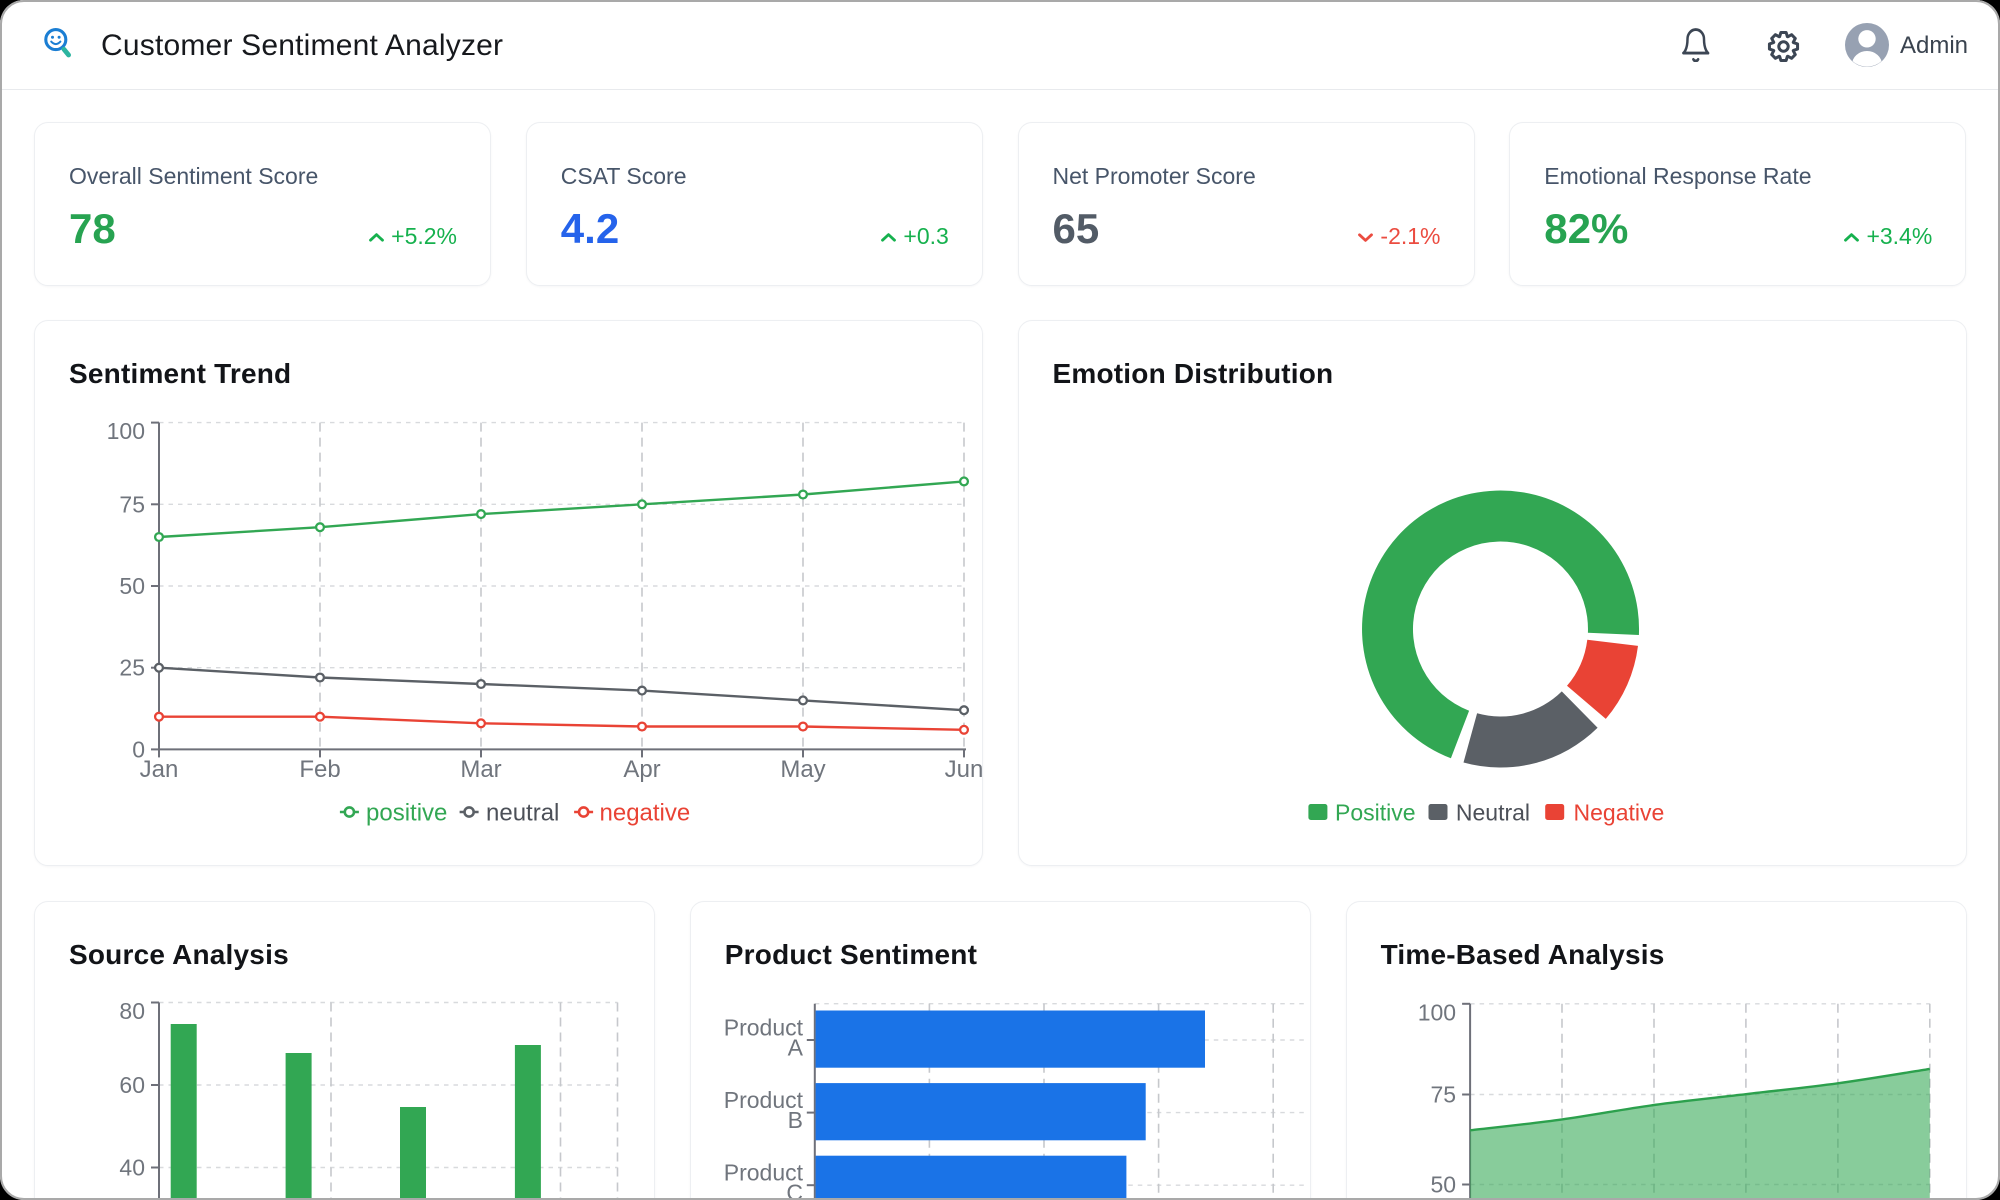  What do you see at coordinates (1618, 813) in the screenshot?
I see `svg-text: Negative` at bounding box center [1618, 813].